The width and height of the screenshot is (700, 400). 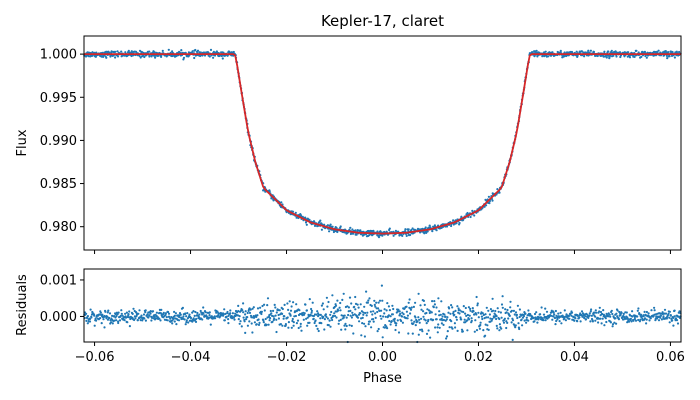 What do you see at coordinates (191, 357) in the screenshot?
I see `x-tick-label: −0.04` at bounding box center [191, 357].